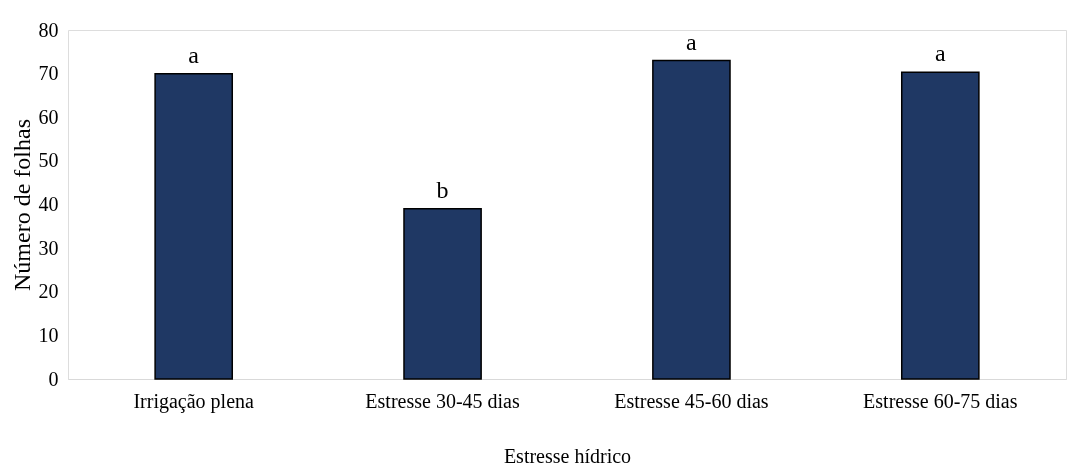 The width and height of the screenshot is (1076, 476). What do you see at coordinates (48, 334) in the screenshot?
I see `y-tick-label: 10` at bounding box center [48, 334].